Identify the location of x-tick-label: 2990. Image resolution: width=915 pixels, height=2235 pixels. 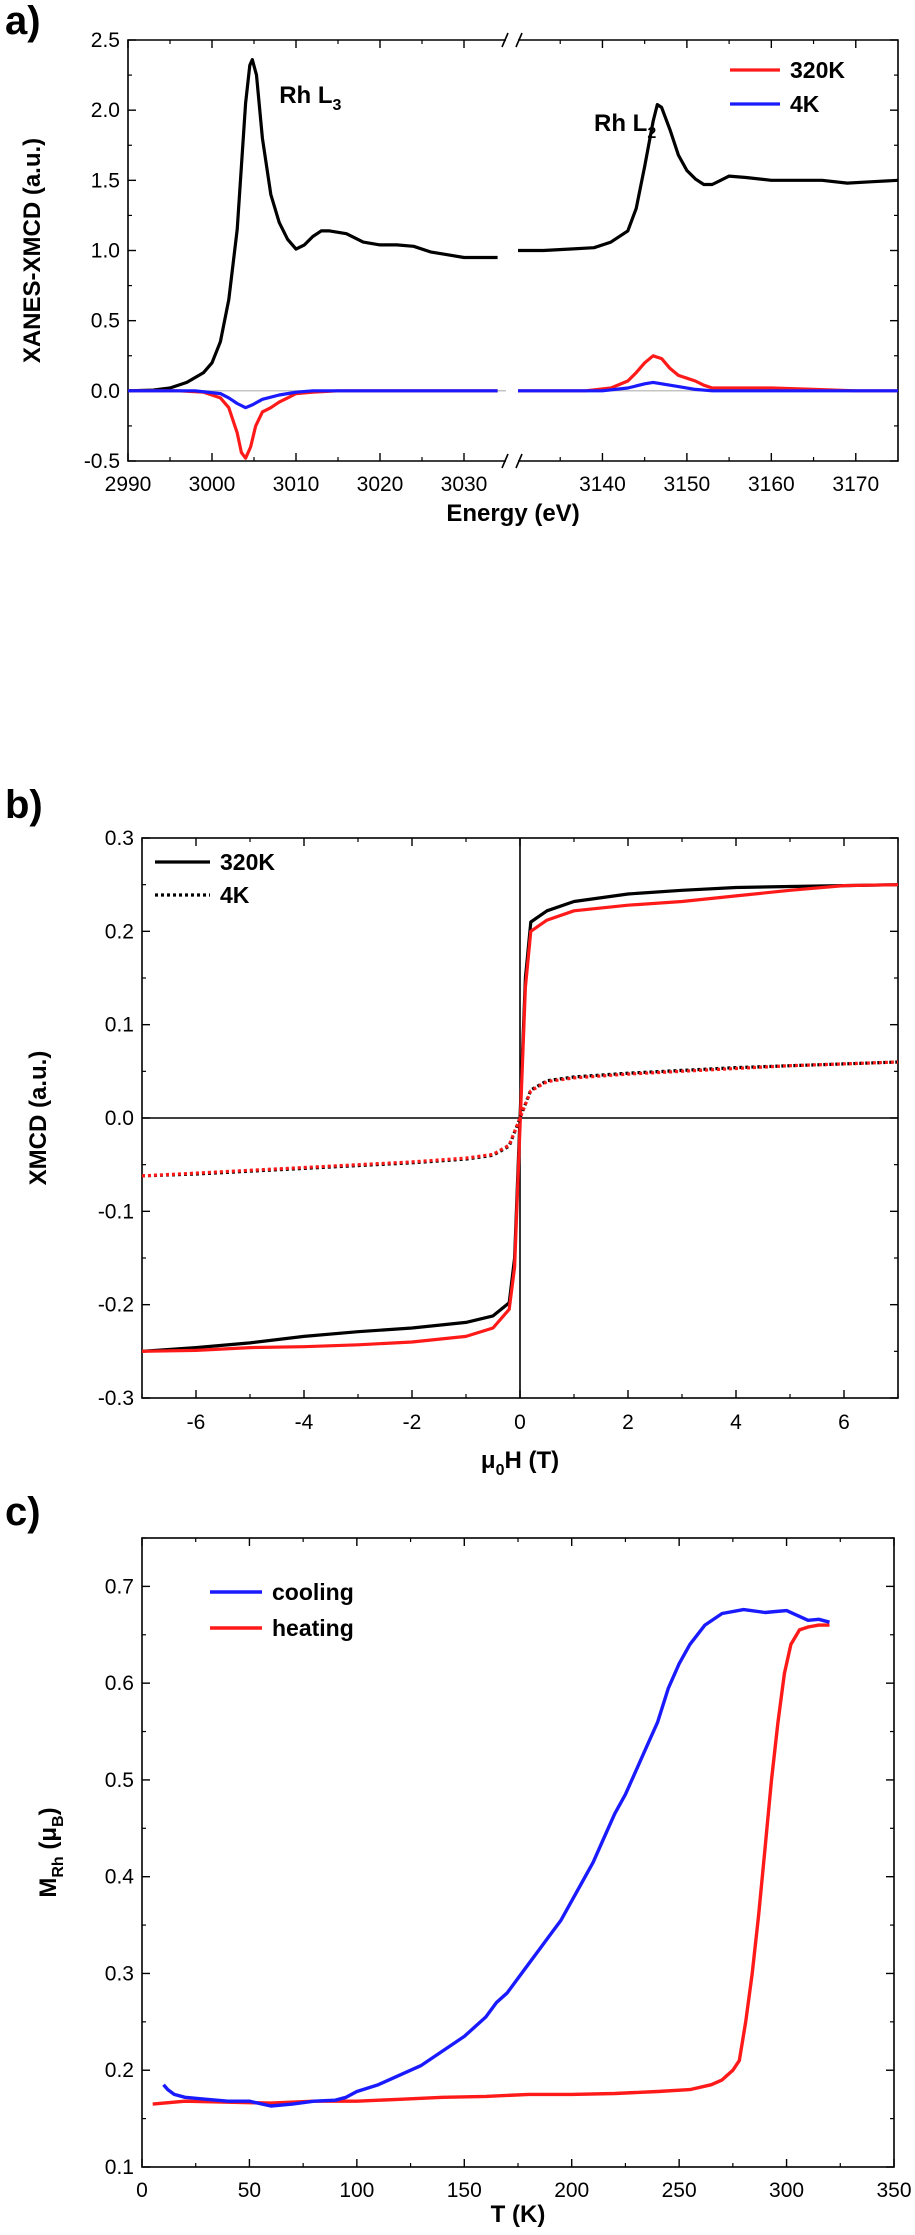
(128, 484).